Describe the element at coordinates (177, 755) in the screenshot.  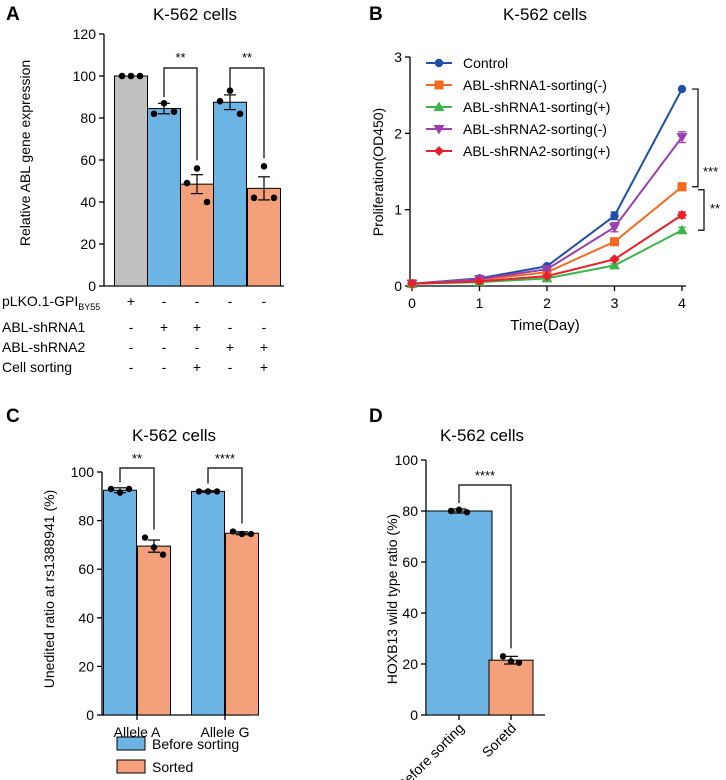
I see `panel-c-legend: Before sorting Sorted` at that location.